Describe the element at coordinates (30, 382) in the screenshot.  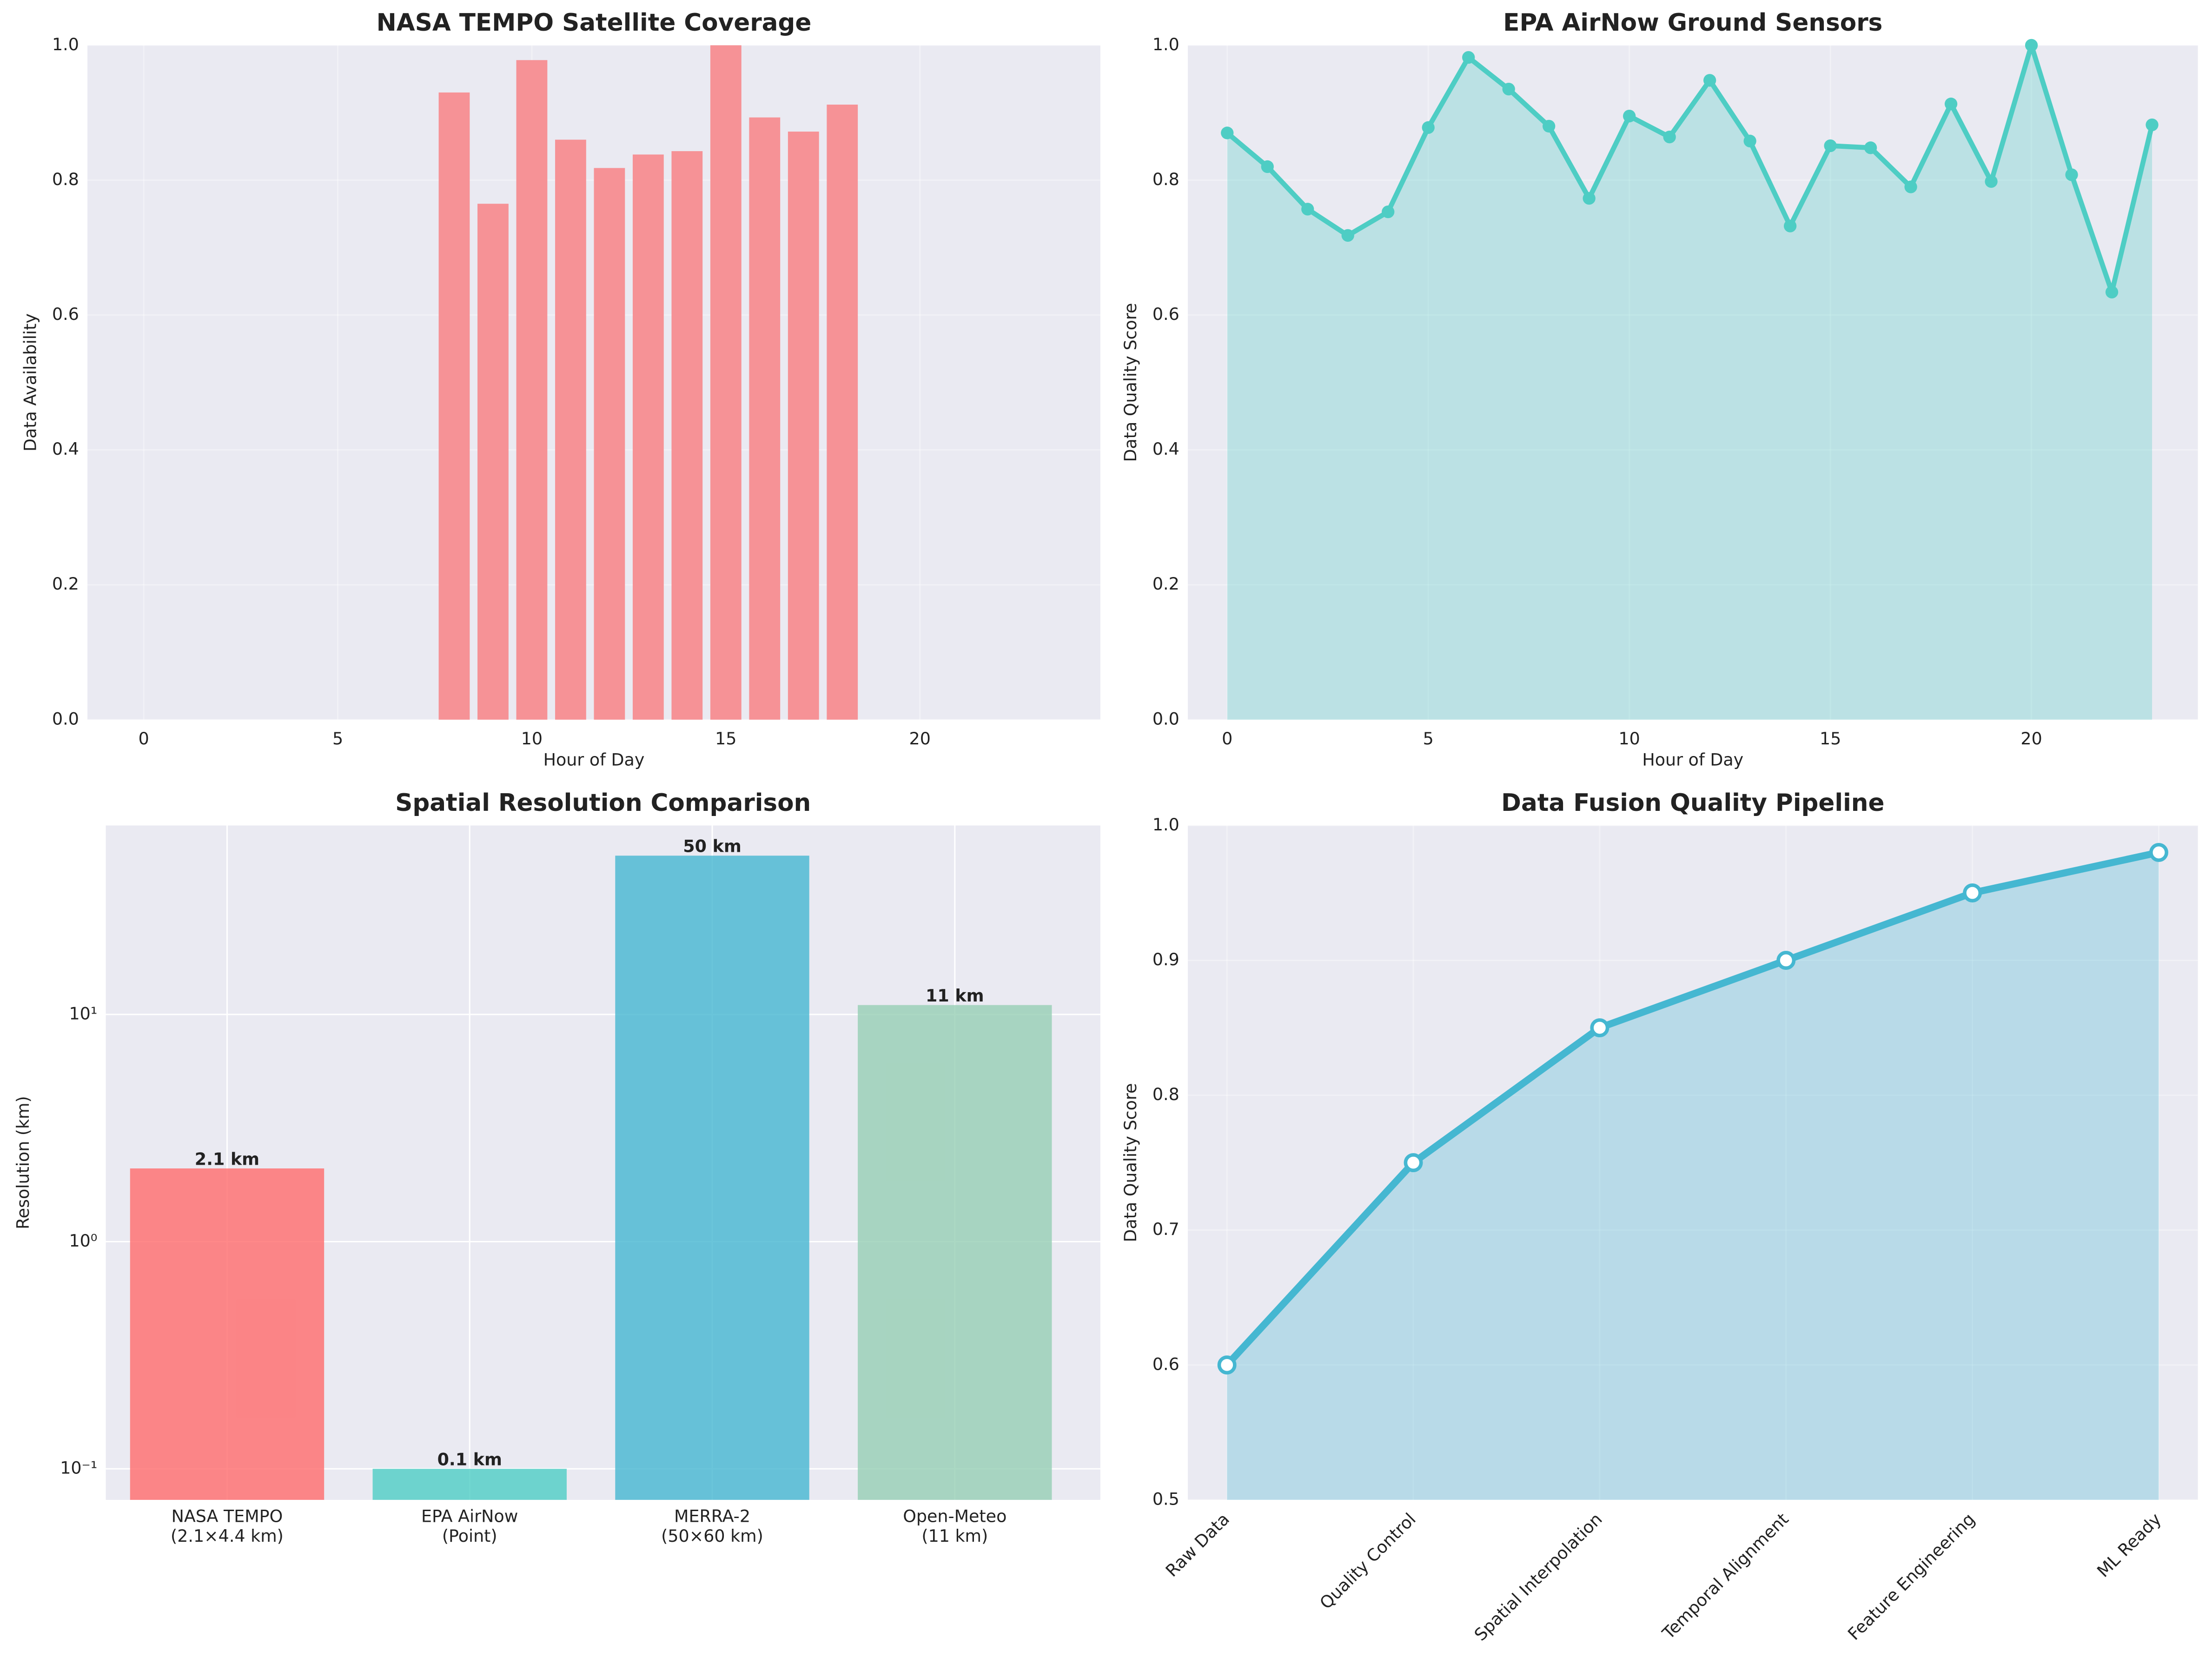
I see `y-axis-label: Data Availability` at that location.